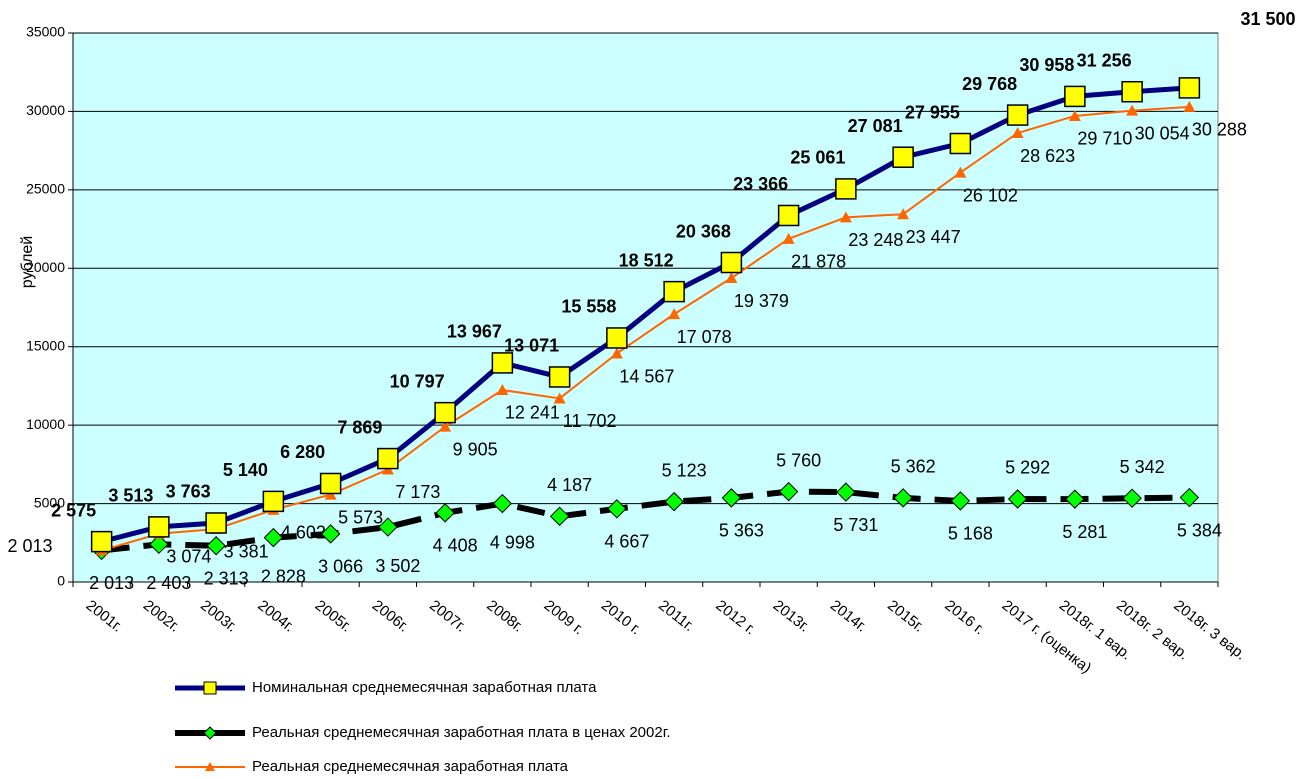 This screenshot has width=1306, height=779. Describe the element at coordinates (875, 126) in the screenshot. I see `data-label: 27 081` at that location.